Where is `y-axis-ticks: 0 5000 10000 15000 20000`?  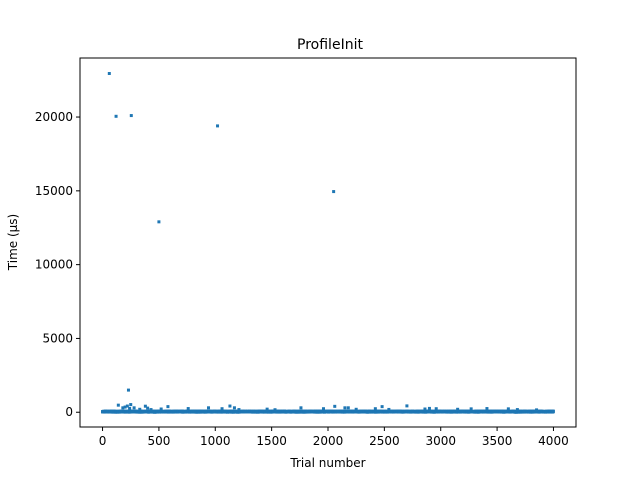
y-axis-ticks: 0 5000 10000 15000 20000 is located at coordinates (57, 264).